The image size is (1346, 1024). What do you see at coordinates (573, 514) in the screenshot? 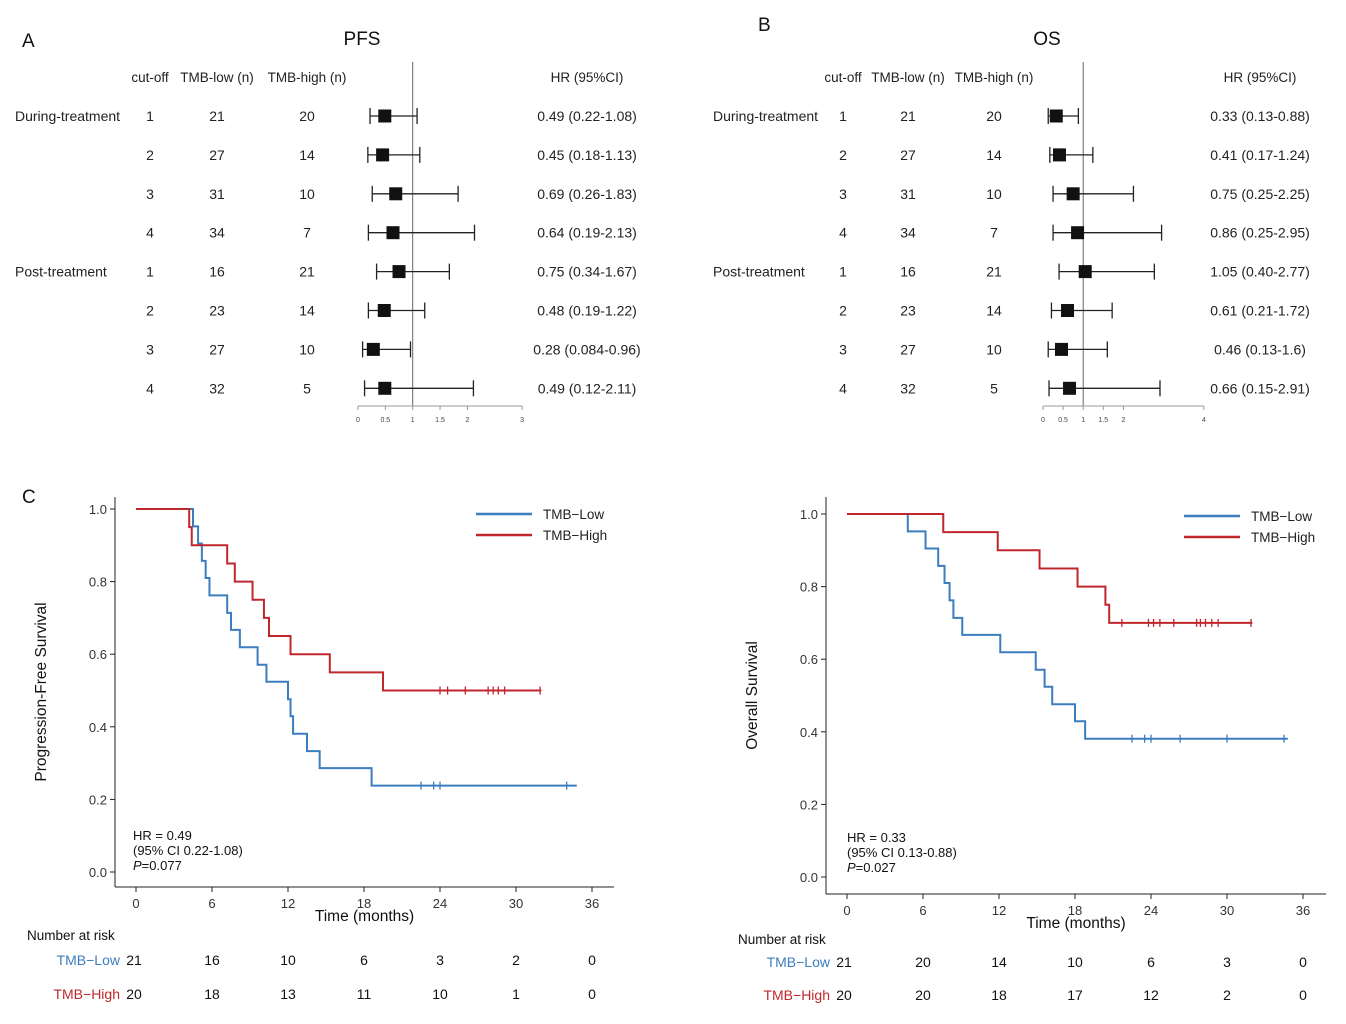
I see `legend-label-low: TMB−Low` at bounding box center [573, 514].